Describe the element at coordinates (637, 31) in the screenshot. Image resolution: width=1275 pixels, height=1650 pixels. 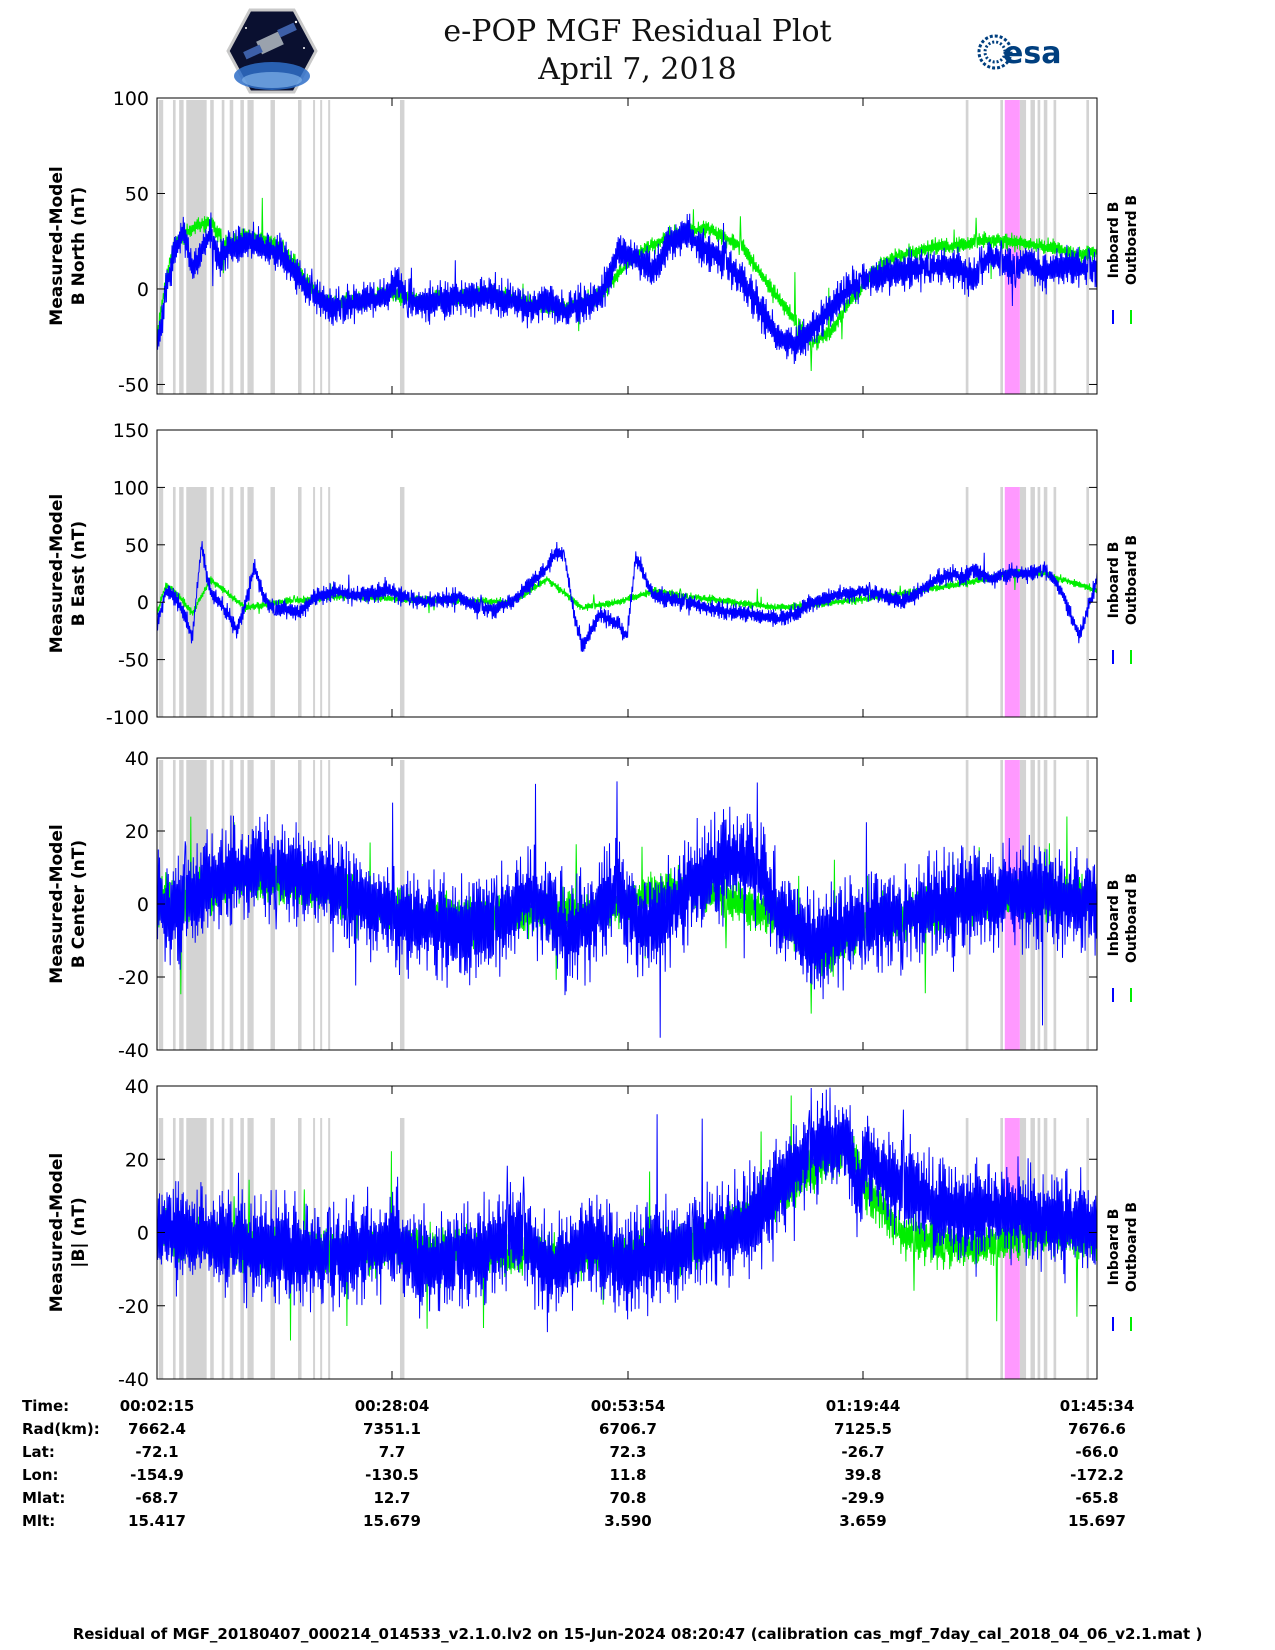
I see `chart-title: e-POP MGF Residual Plot` at that location.